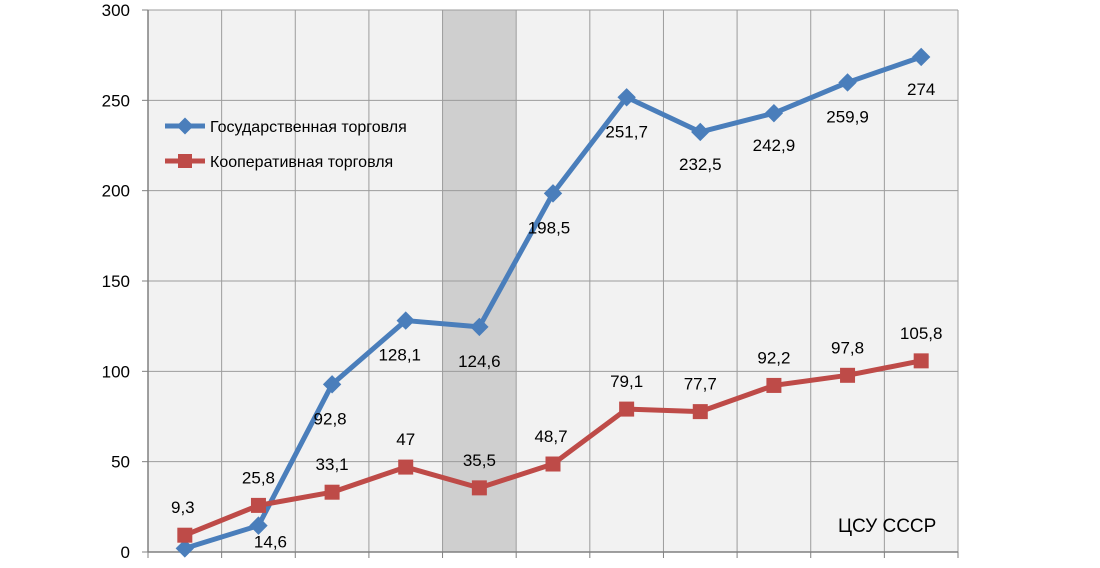 The image size is (1100, 568). Describe the element at coordinates (700, 384) in the screenshot. I see `data-label: 77,7` at that location.